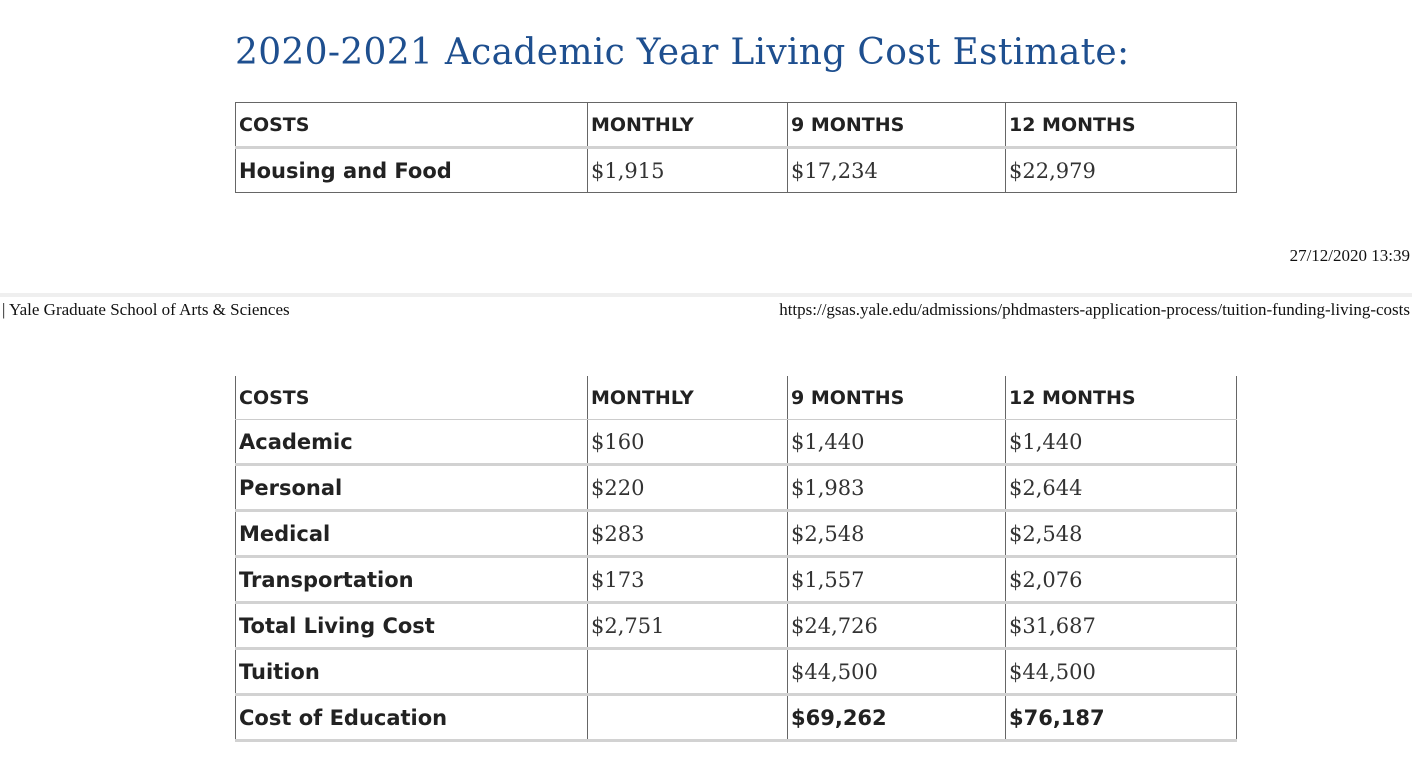  What do you see at coordinates (896, 672) in the screenshot?
I see `nine-month-value: $44,500` at bounding box center [896, 672].